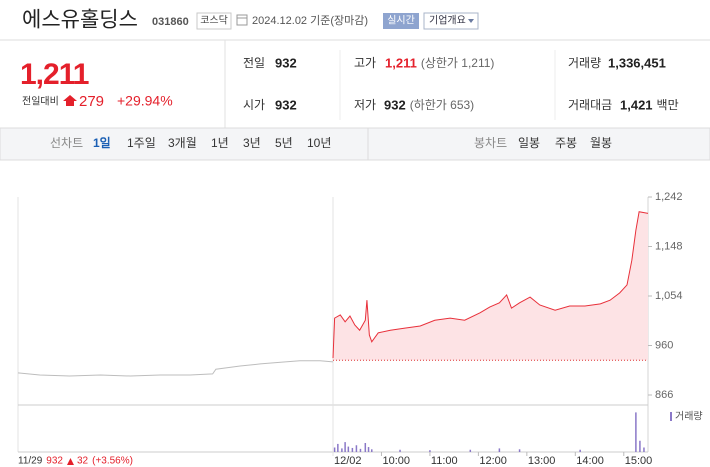  What do you see at coordinates (689, 417) in the screenshot?
I see `volume-legend: 거래량` at bounding box center [689, 417].